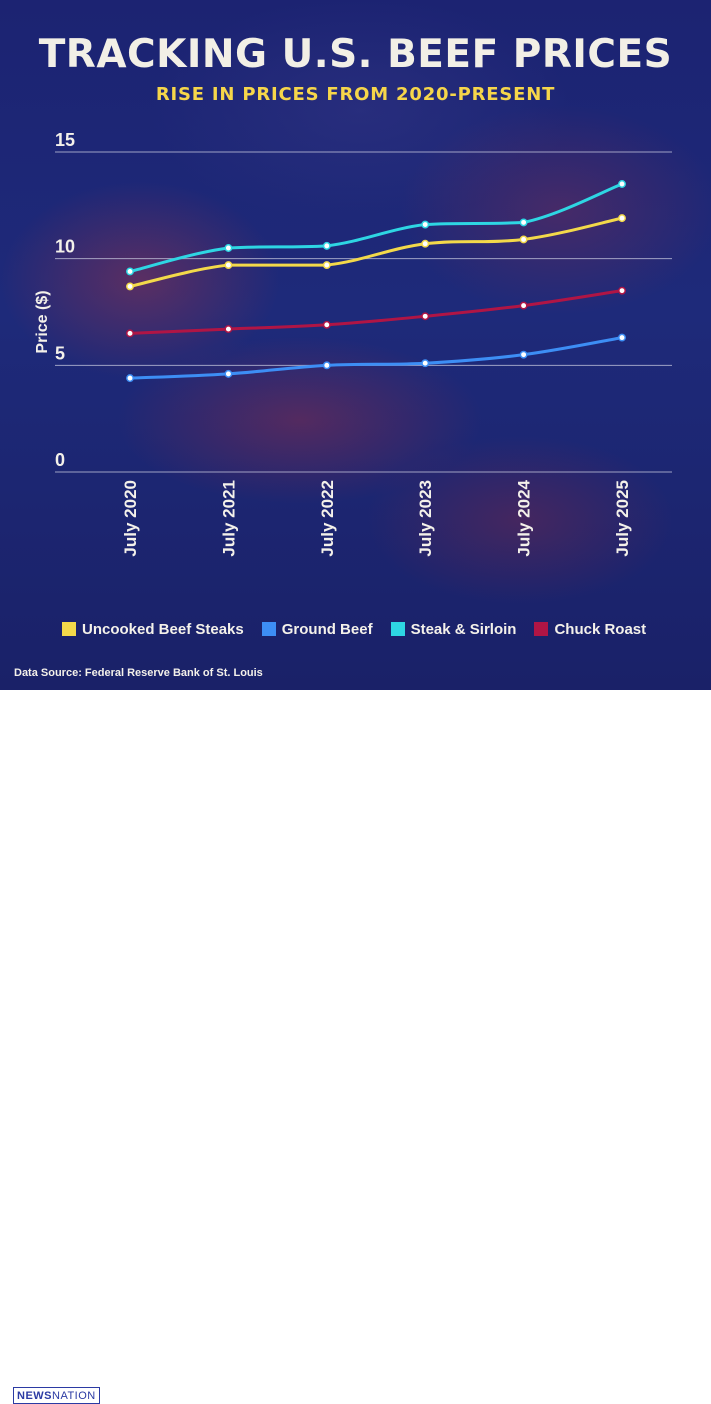 The height and width of the screenshot is (1404, 711). I want to click on x-tick-label: July 2021, so click(228, 518).